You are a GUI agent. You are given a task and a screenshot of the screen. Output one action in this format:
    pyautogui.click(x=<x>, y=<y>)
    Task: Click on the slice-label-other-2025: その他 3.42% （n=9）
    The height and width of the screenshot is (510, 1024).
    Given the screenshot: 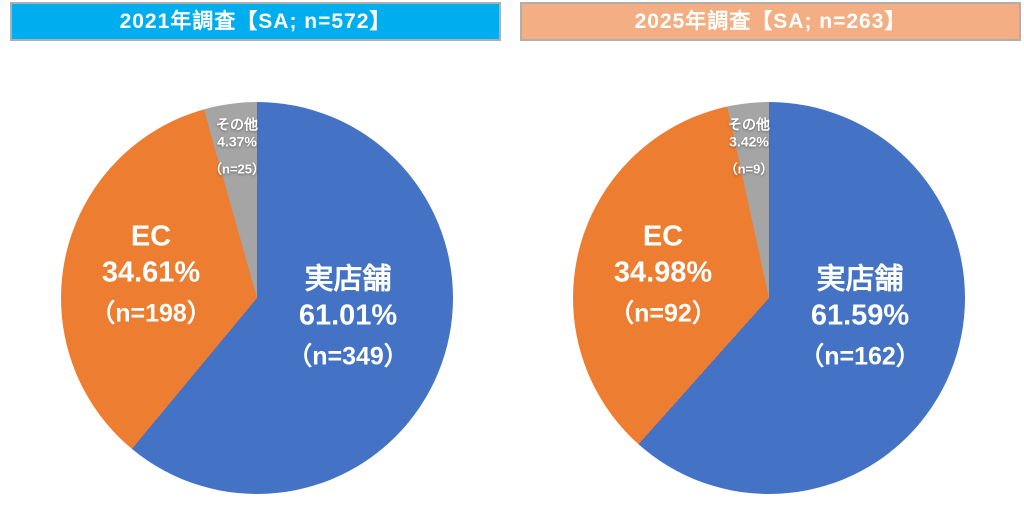 What is the action you would take?
    pyautogui.click(x=749, y=147)
    